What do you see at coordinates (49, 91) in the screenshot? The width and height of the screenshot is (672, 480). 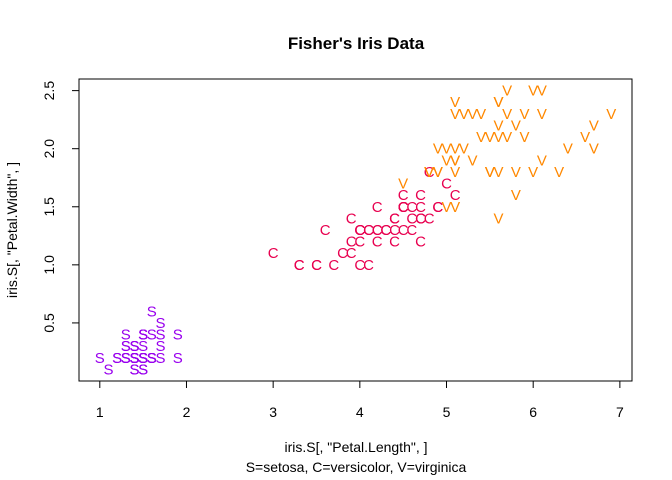 I see `y-tick-label: 2.5` at bounding box center [49, 91].